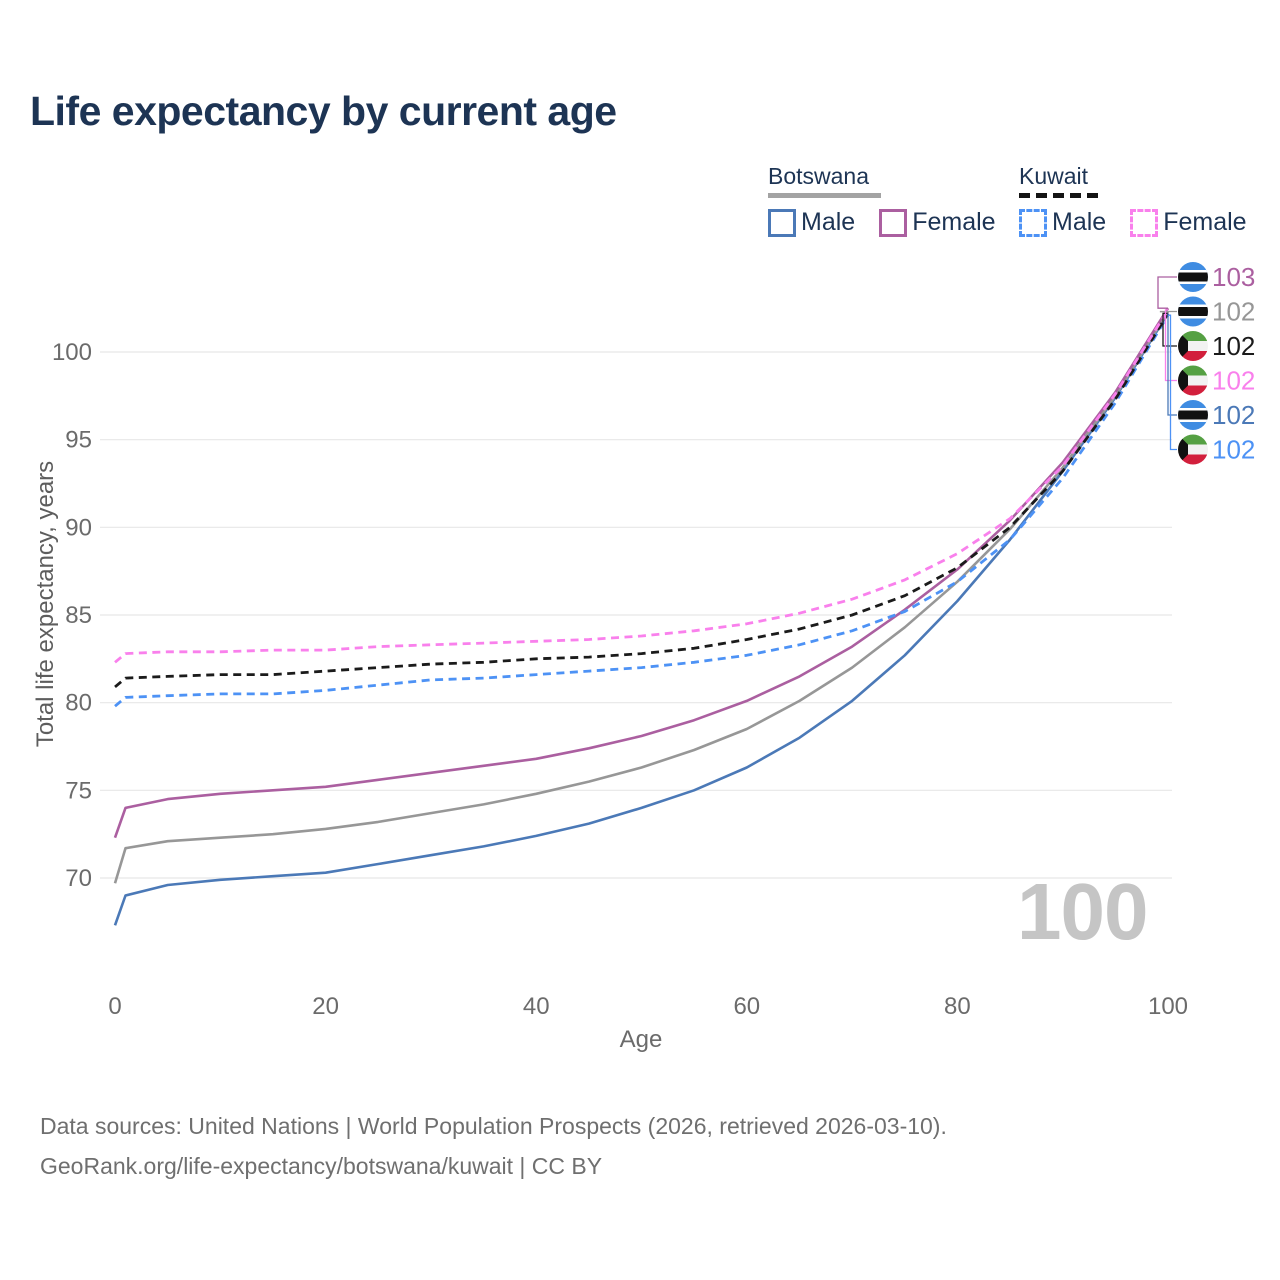 This screenshot has height=1280, width=1280. Describe the element at coordinates (325, 1006) in the screenshot. I see `x-tick-label-20: 20` at that location.